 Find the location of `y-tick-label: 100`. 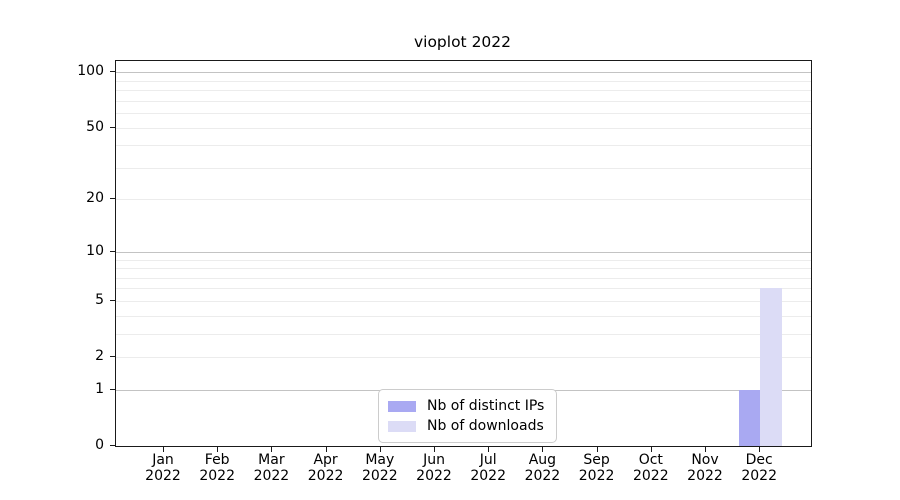

y-tick-label: 100 is located at coordinates (90, 71).